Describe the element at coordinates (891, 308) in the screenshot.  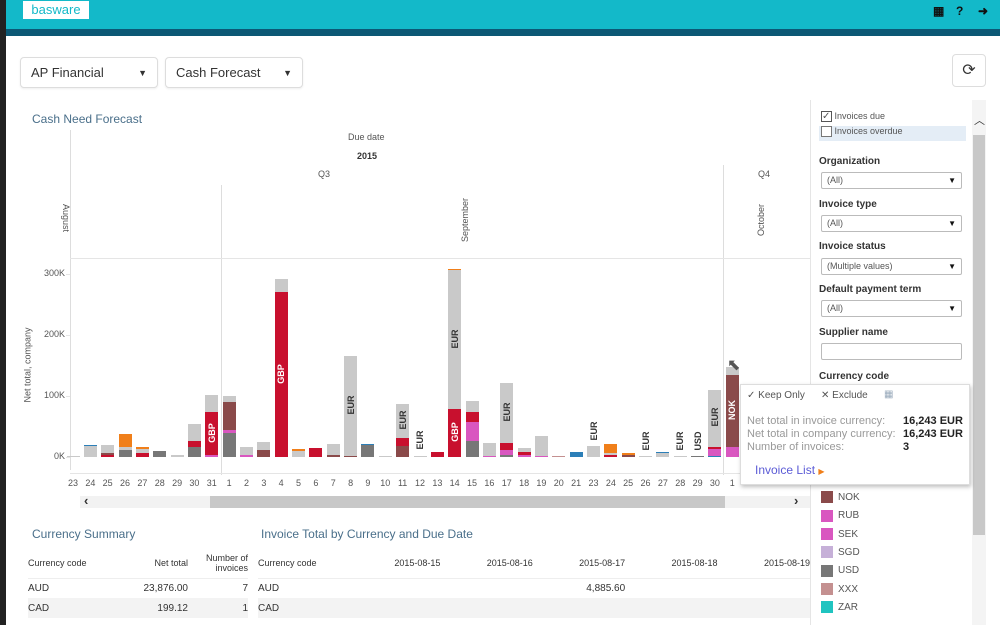
I see `payment-term-select: (All) ▼` at that location.